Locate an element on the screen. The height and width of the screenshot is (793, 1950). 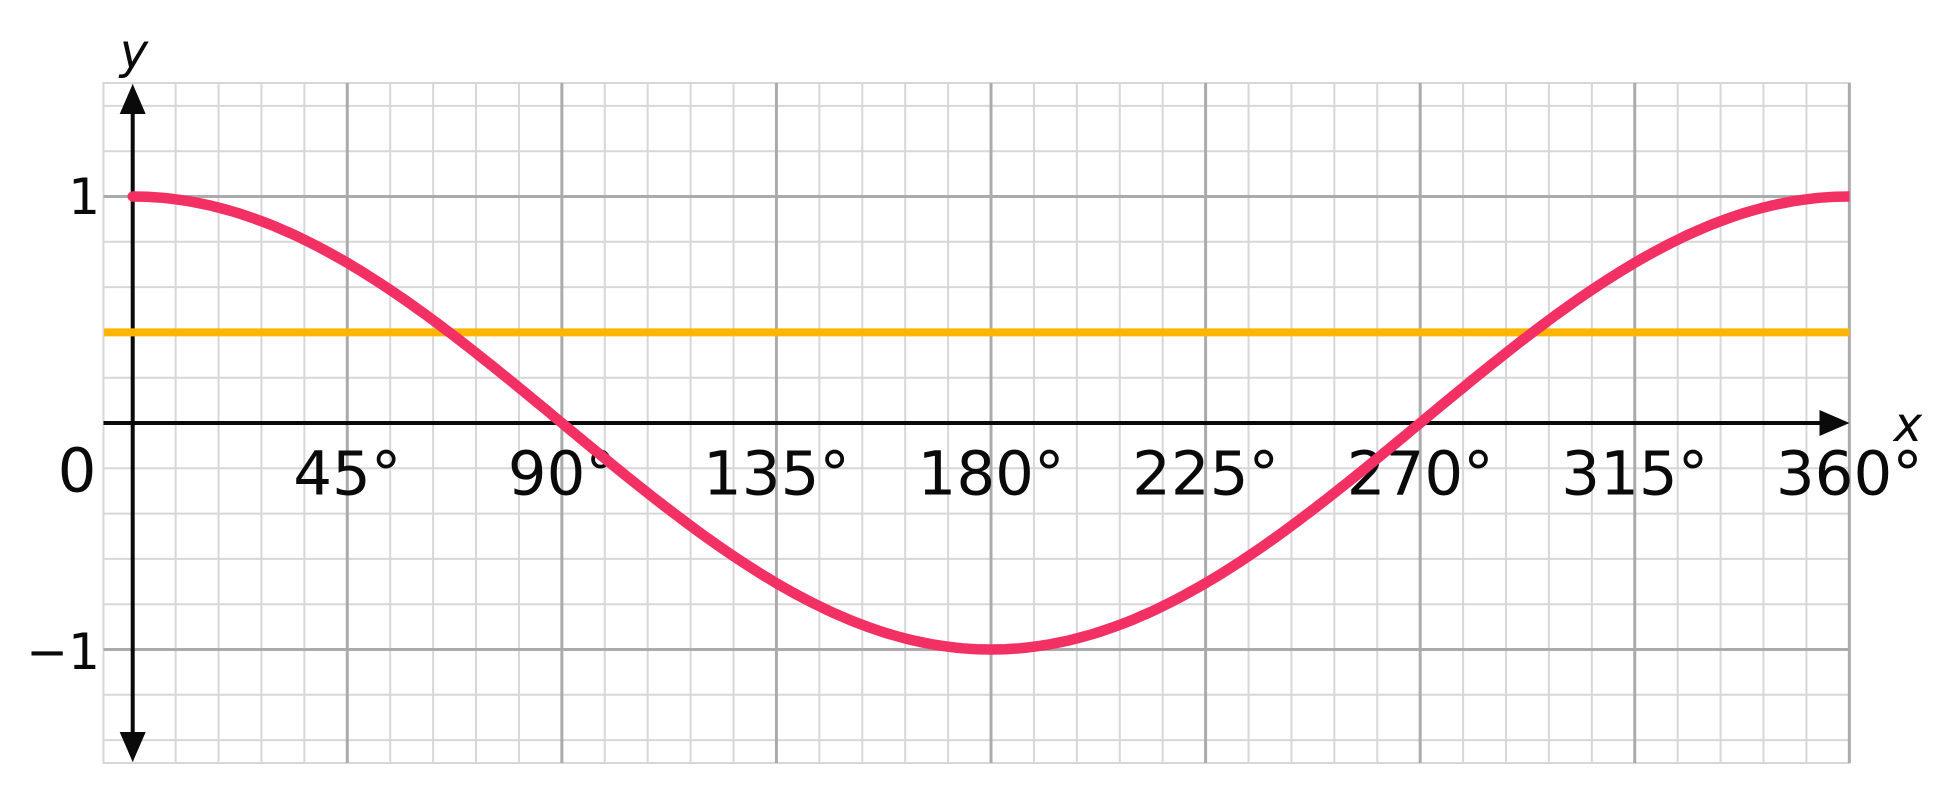
x-tick-label-45: 45° is located at coordinates (347, 474).